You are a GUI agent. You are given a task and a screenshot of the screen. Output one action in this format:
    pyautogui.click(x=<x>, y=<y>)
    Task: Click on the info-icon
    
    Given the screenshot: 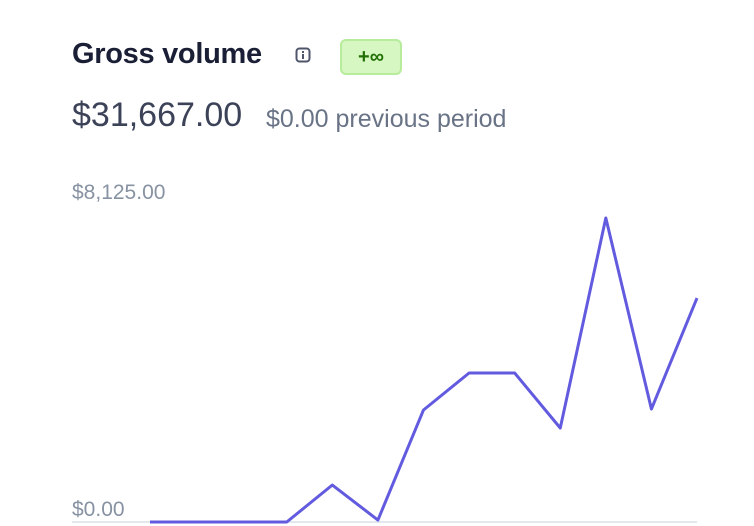 What is the action you would take?
    pyautogui.click(x=303, y=55)
    